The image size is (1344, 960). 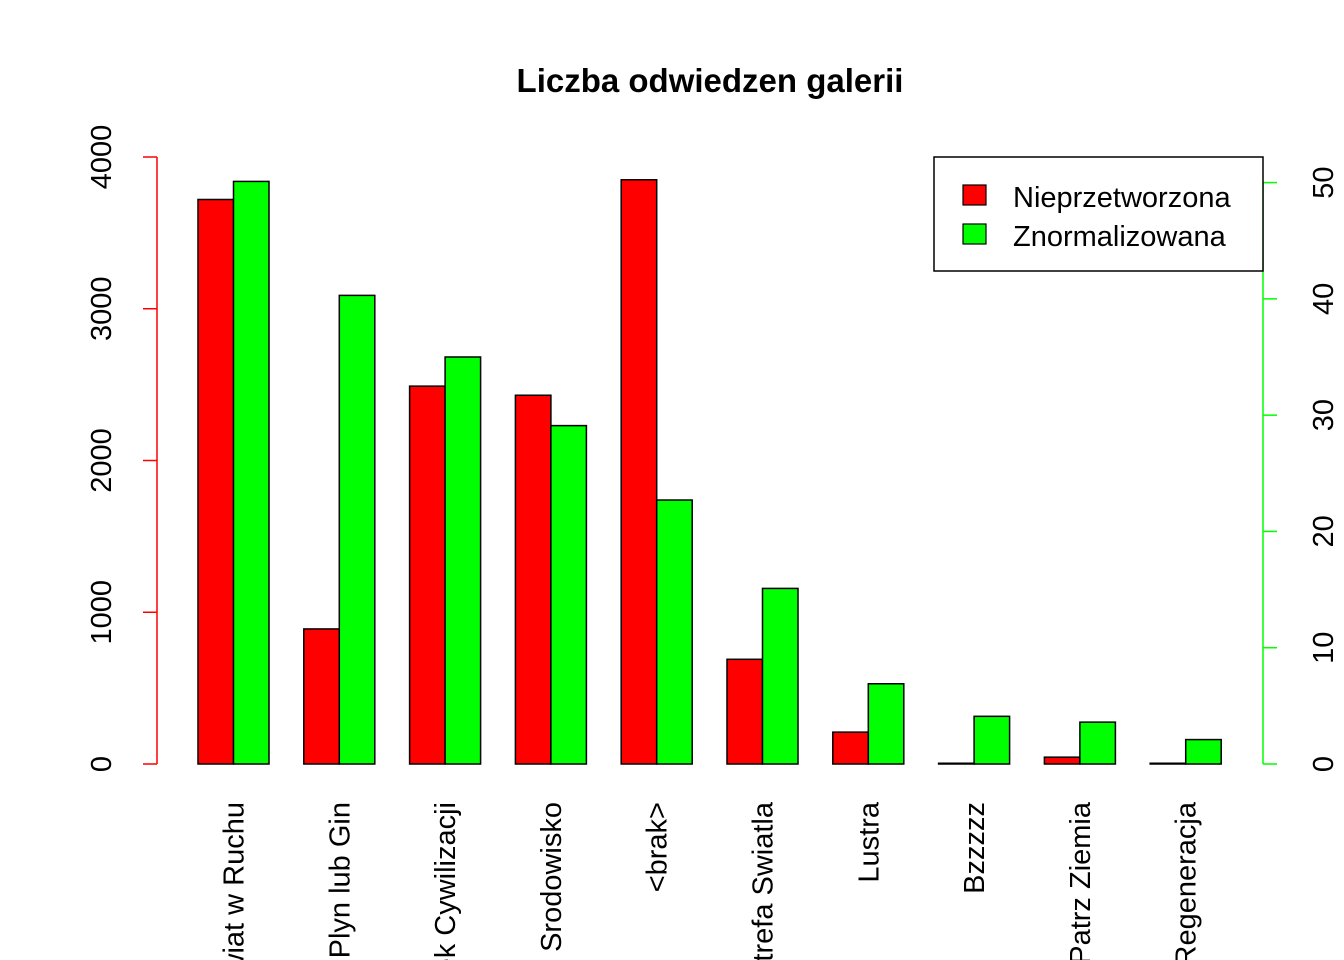 I want to click on legend-label-normalized: Znormalizowana, so click(x=1120, y=237).